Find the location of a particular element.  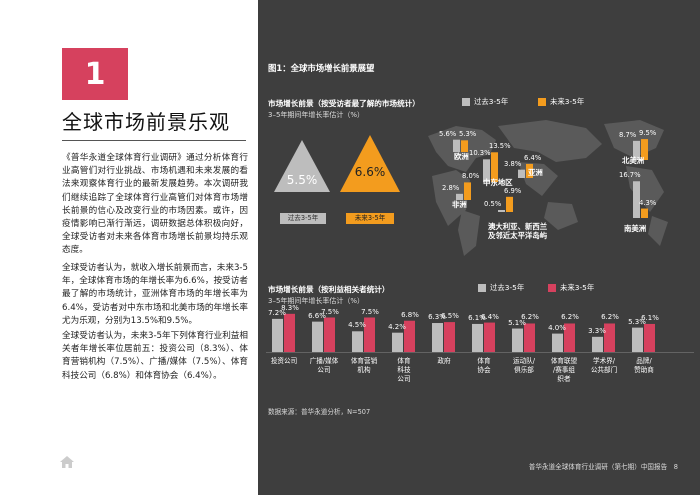

region-value-past: 3.8% is located at coordinates (513, 163).